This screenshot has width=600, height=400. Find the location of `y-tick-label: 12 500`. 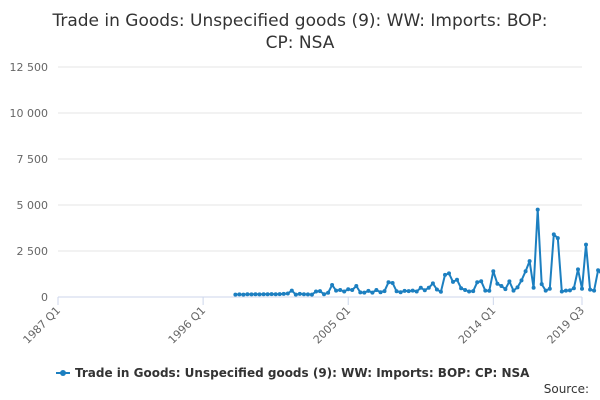

y-tick-label: 12 500 is located at coordinates (29, 67).